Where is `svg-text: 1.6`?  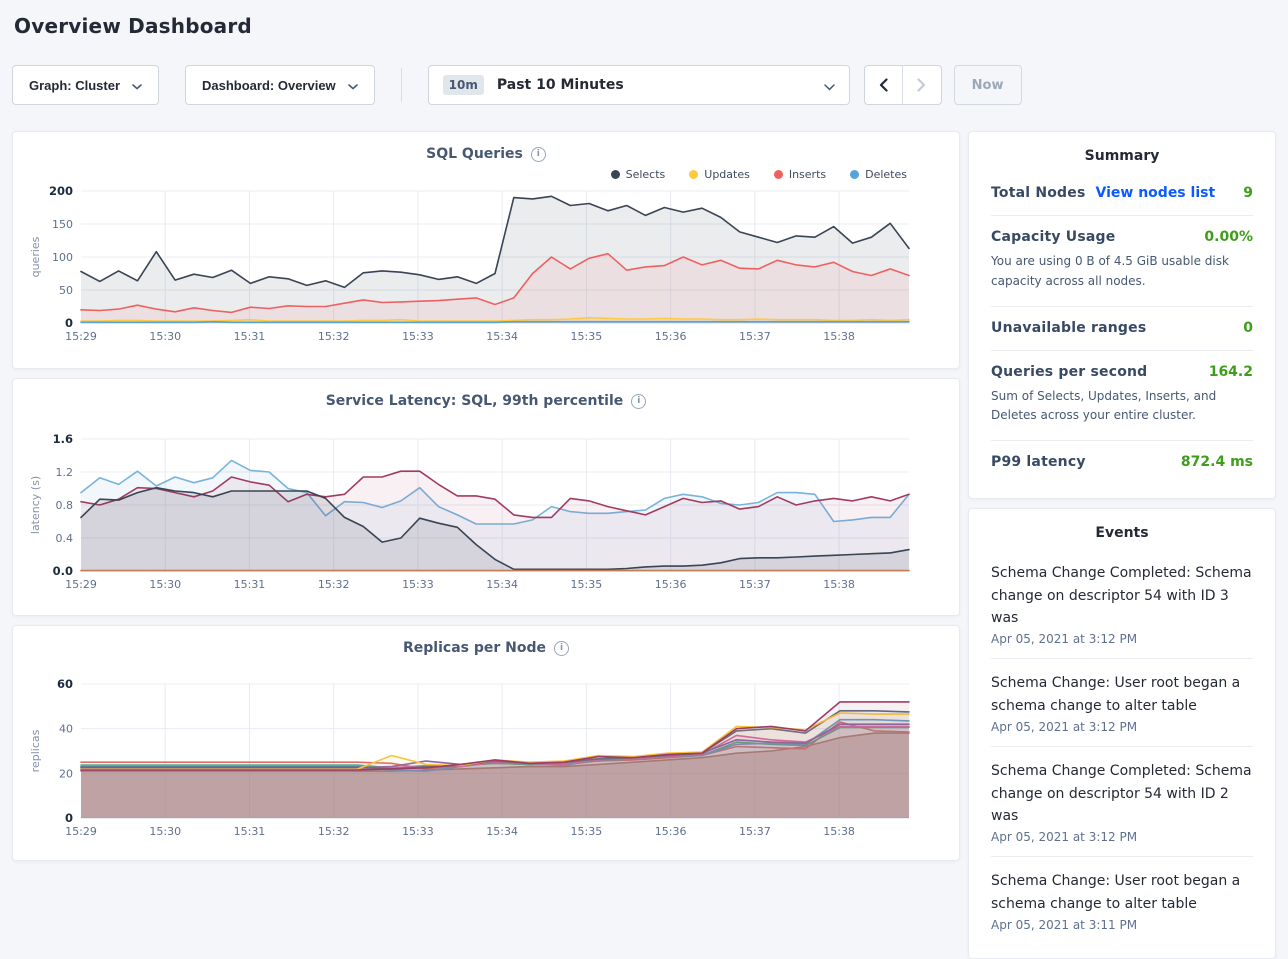
svg-text: 1.6 is located at coordinates (63, 439).